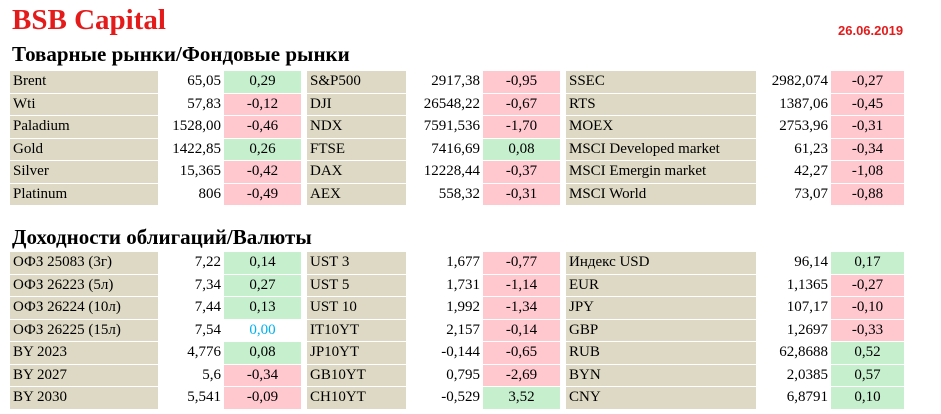 Image resolution: width=941 pixels, height=414 pixels. I want to click on change-percent: -0,46, so click(262, 127).